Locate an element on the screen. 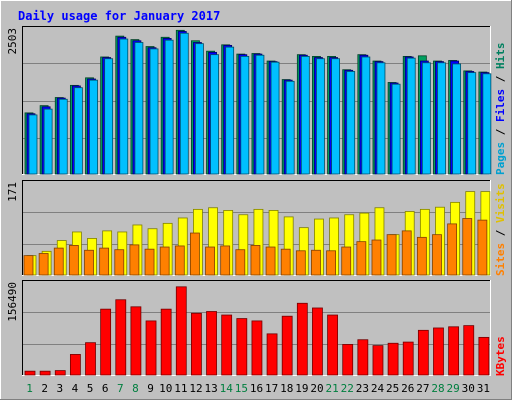 The image size is (512, 400). x-tick-label-day-8: 8 is located at coordinates (135, 388).